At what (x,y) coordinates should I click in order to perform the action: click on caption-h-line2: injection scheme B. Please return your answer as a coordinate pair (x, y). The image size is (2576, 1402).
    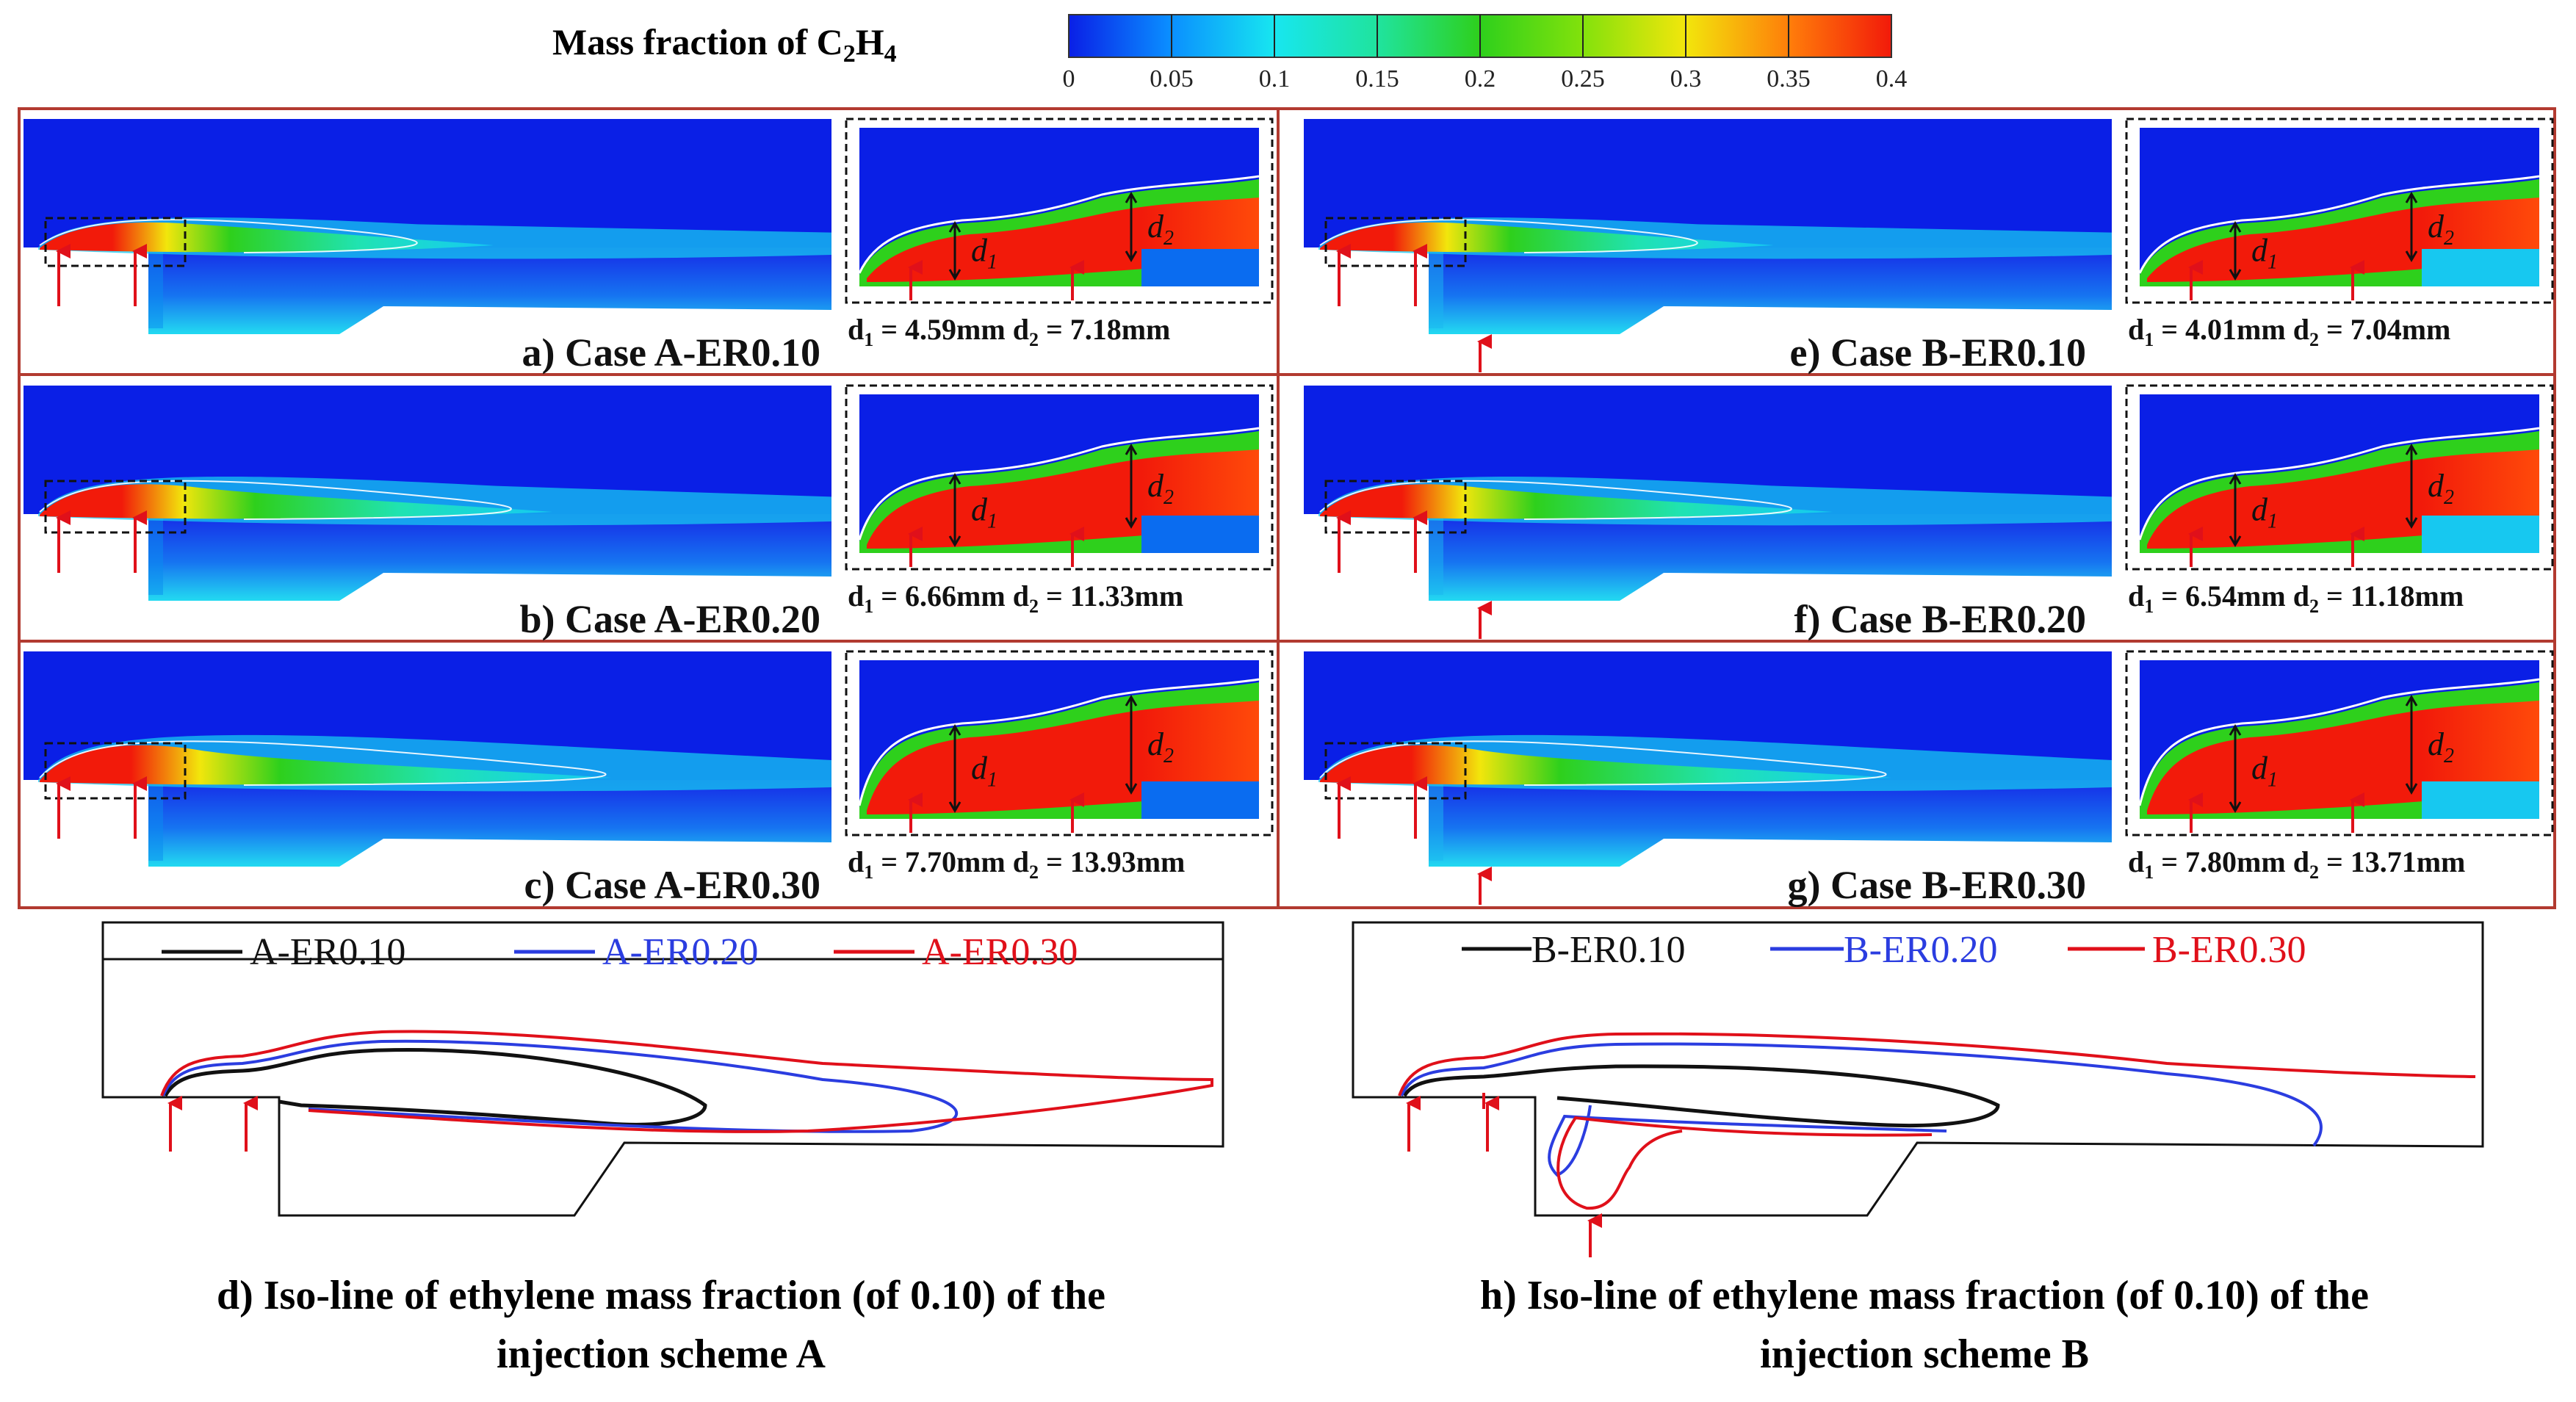
    Looking at the image, I should click on (1925, 1354).